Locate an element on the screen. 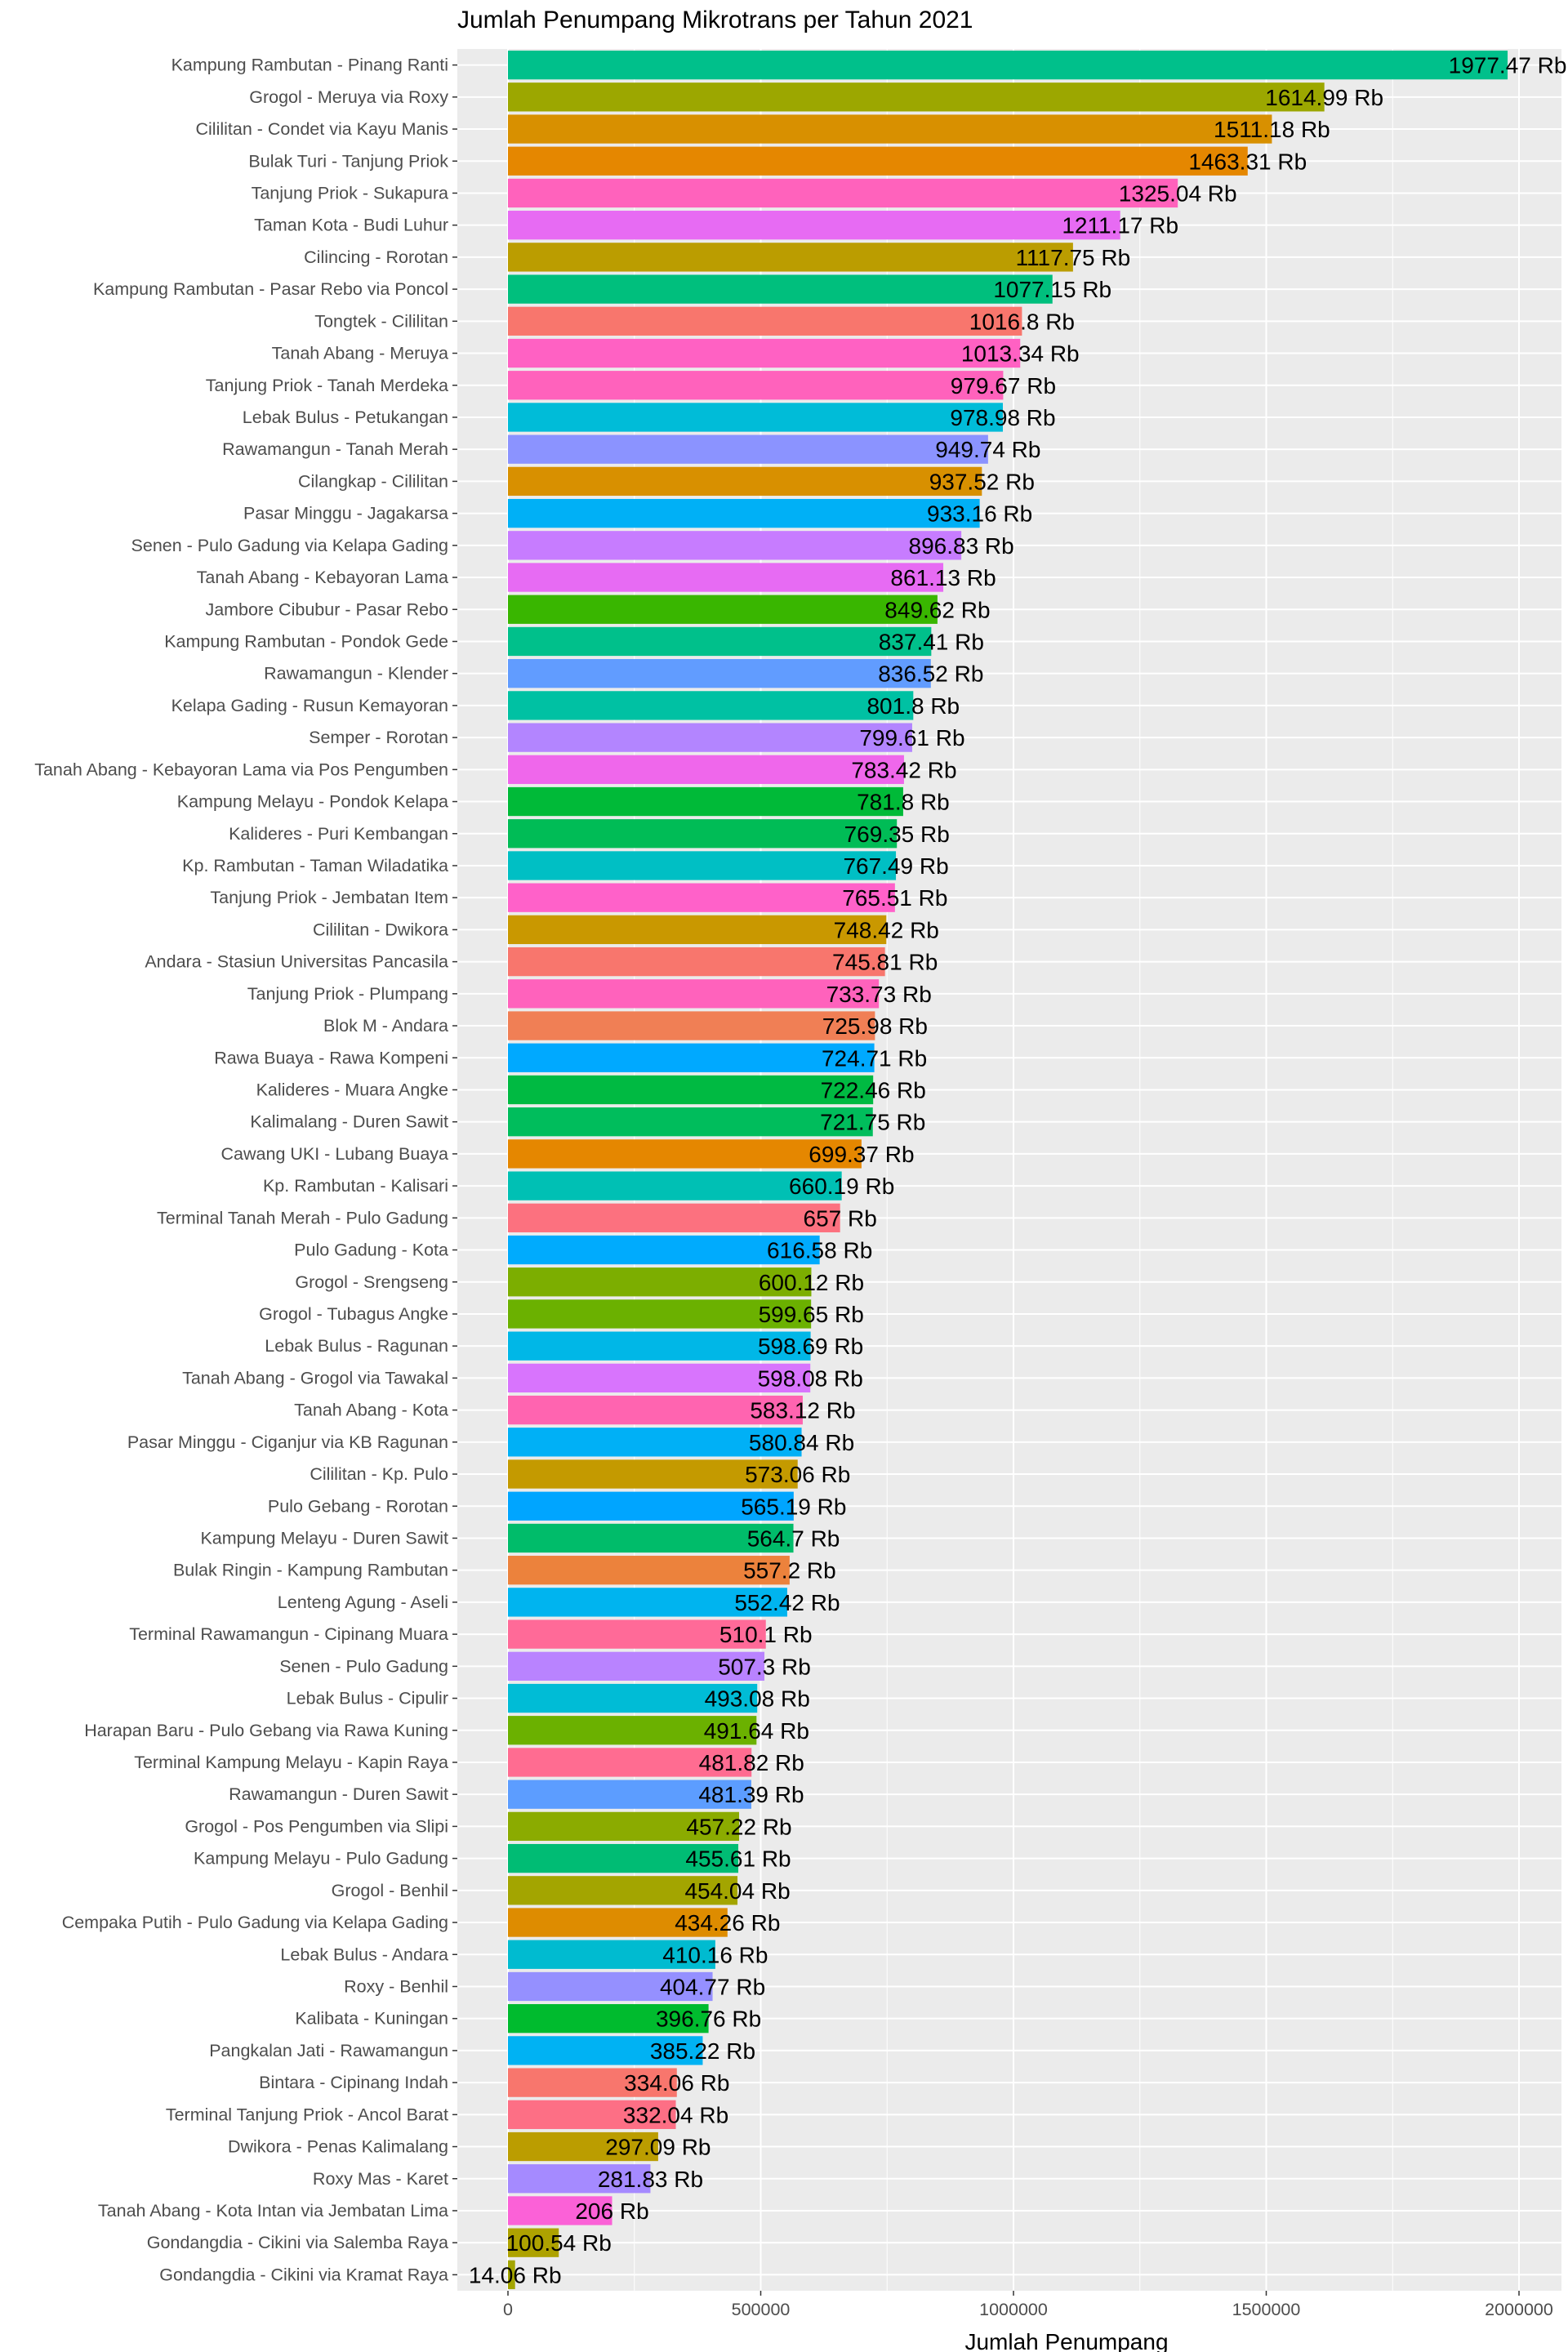  y-tick-label: Kampung Melayu - Duren Sawit is located at coordinates (324, 1538).